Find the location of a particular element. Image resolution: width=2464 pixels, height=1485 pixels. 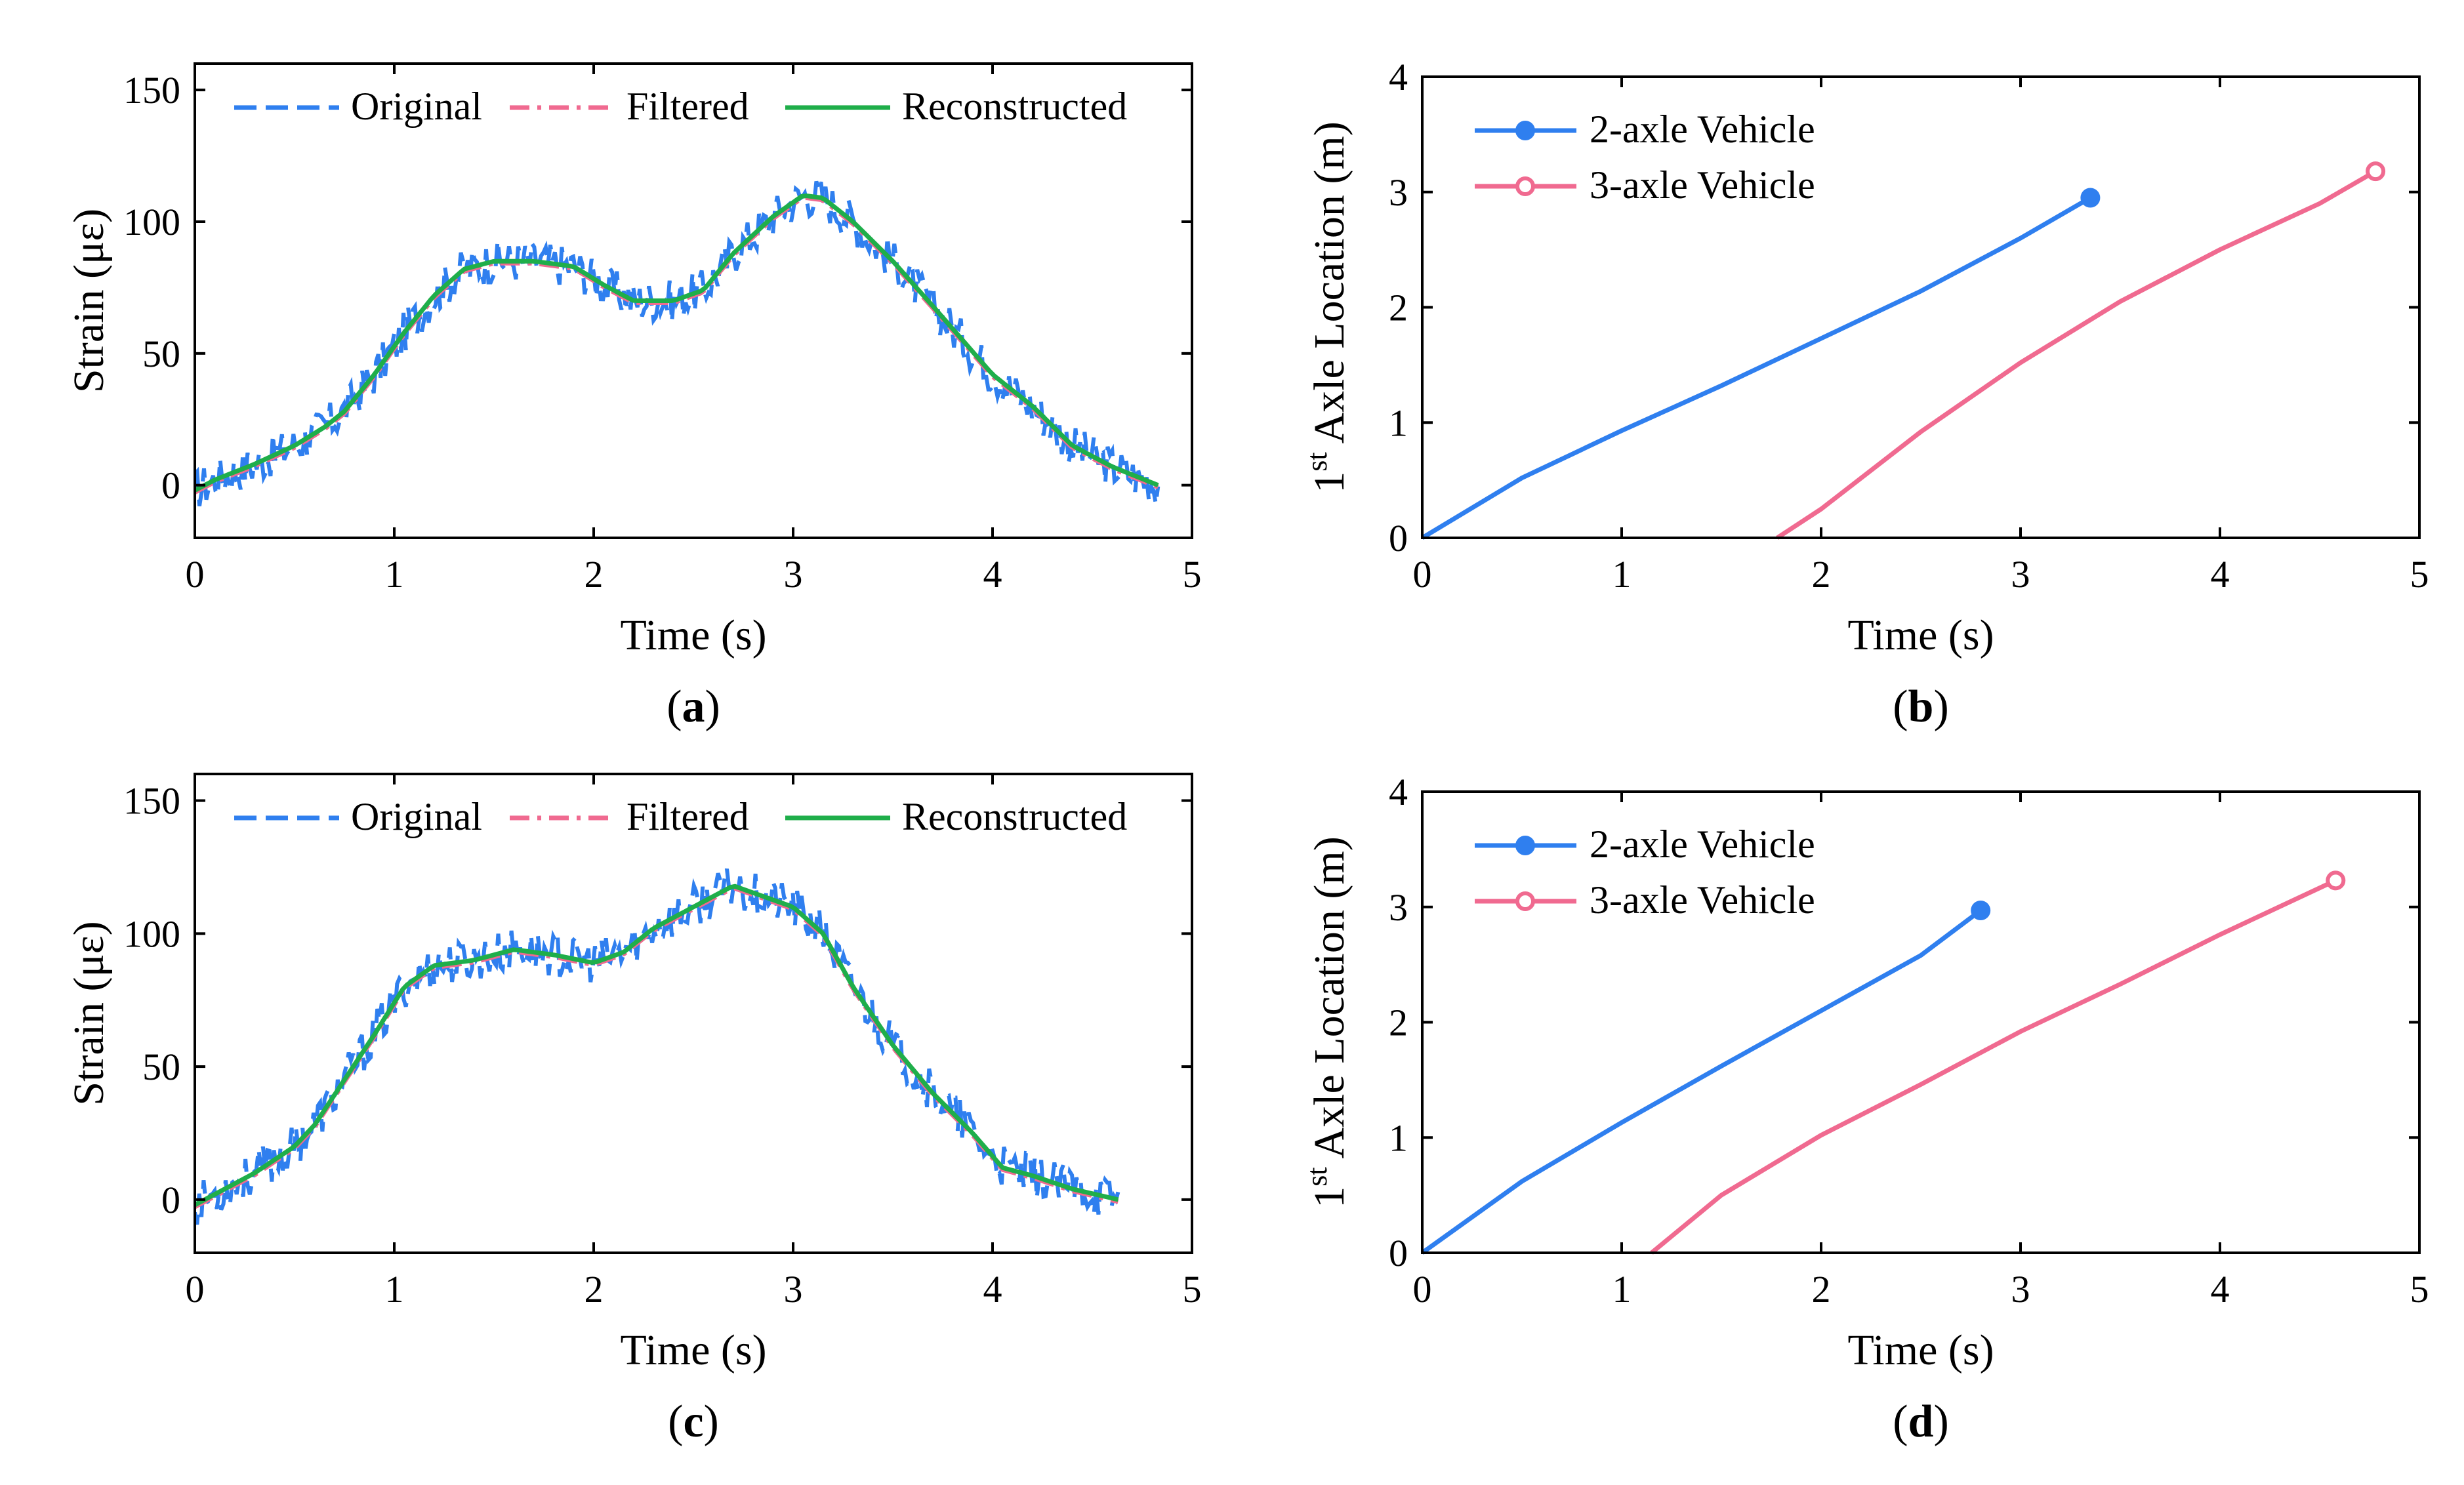

panel-caption: (b) is located at coordinates (1921, 706).